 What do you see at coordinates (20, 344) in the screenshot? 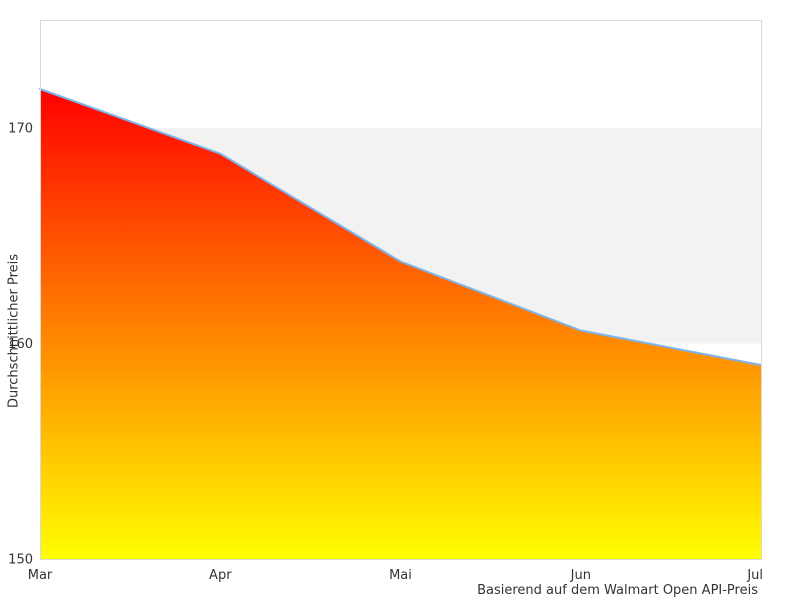
I see `y-tick-label: 160` at bounding box center [20, 344].